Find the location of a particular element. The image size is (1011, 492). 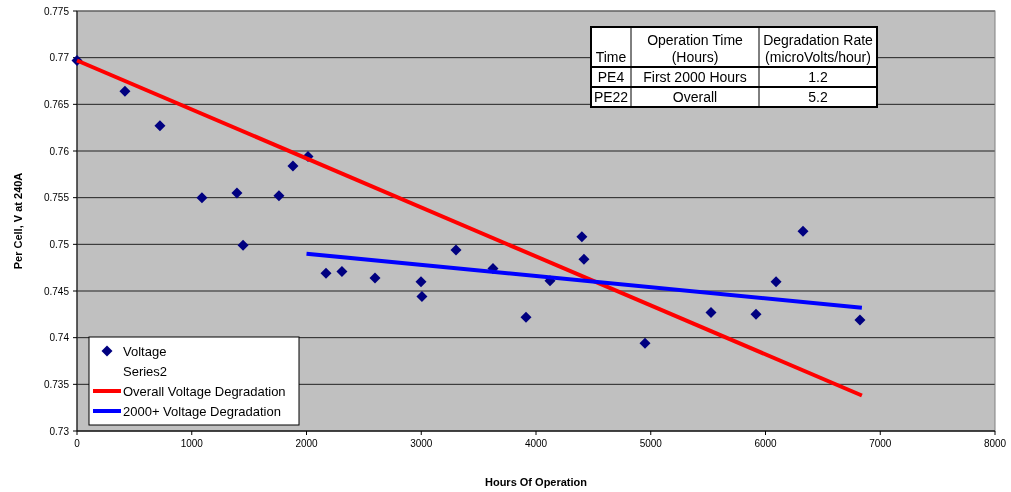

y-tick-label: 0.775 is located at coordinates (56, 11).